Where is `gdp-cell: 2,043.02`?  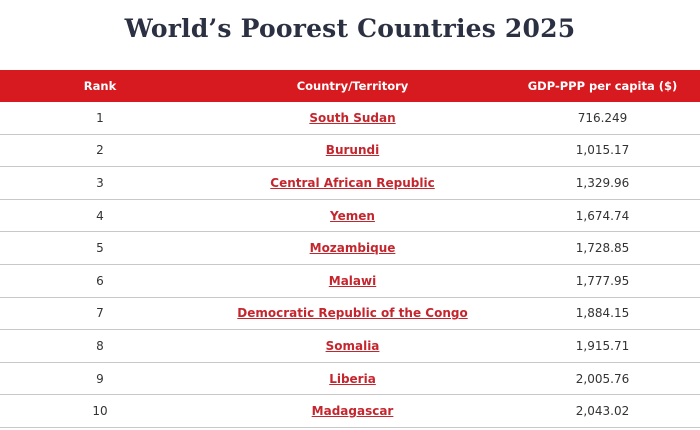
gdp-cell: 2,043.02 is located at coordinates (602, 411).